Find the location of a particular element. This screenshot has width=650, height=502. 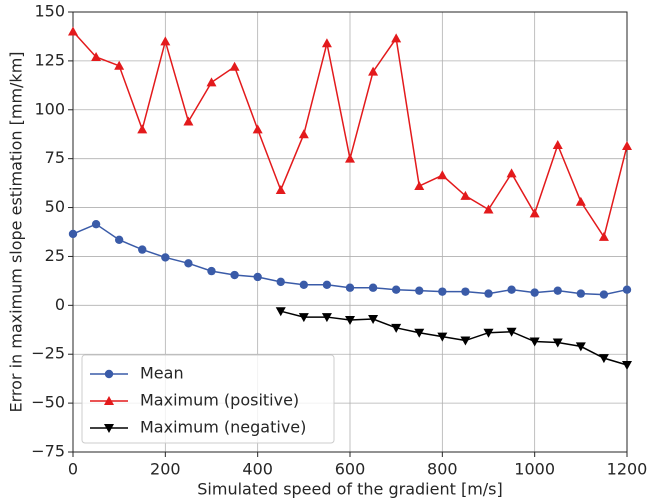

x-tick-label: 1000 is located at coordinates (534, 469).